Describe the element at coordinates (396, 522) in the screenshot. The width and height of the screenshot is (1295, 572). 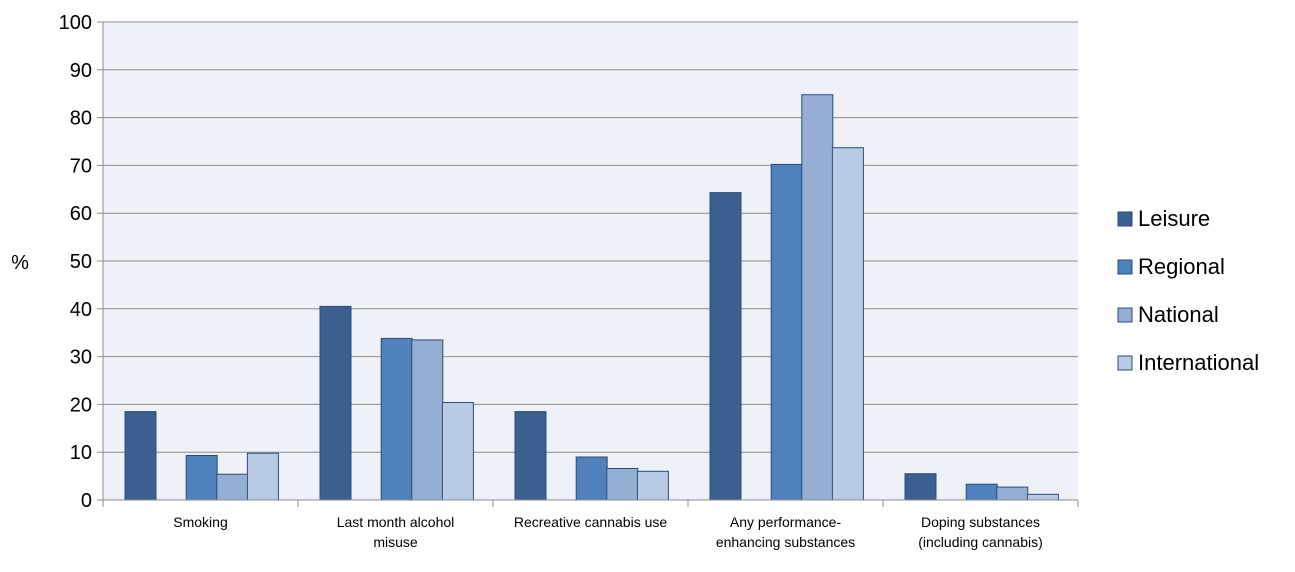
I see `x-category-label: Last month alcohol` at that location.